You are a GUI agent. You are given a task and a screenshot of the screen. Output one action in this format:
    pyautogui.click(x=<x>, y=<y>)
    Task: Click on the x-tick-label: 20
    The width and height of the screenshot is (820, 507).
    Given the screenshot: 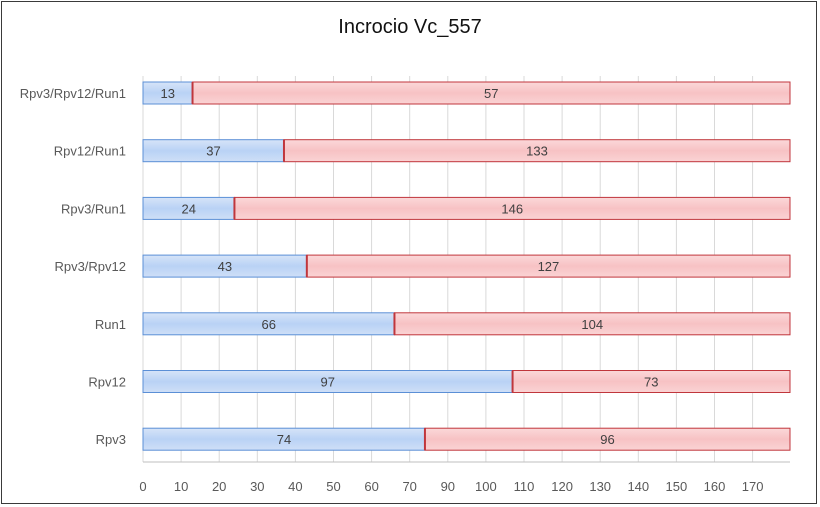 What is the action you would take?
    pyautogui.click(x=219, y=486)
    